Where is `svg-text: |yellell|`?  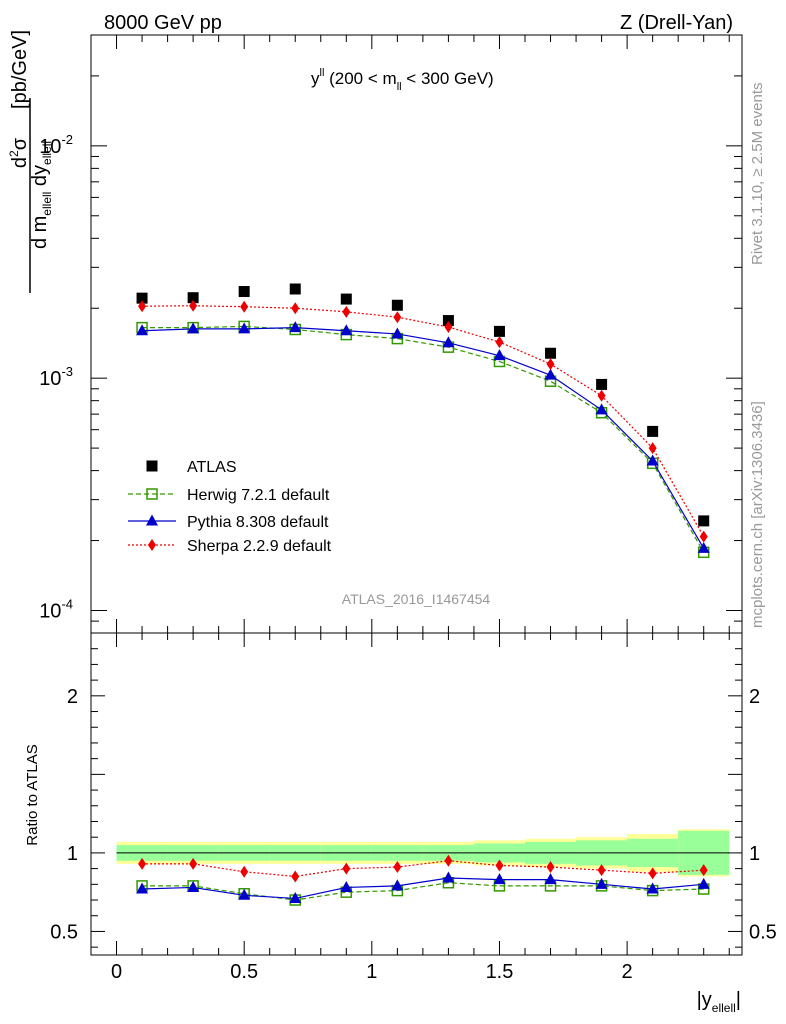
svg-text: |yellell| is located at coordinates (719, 1002).